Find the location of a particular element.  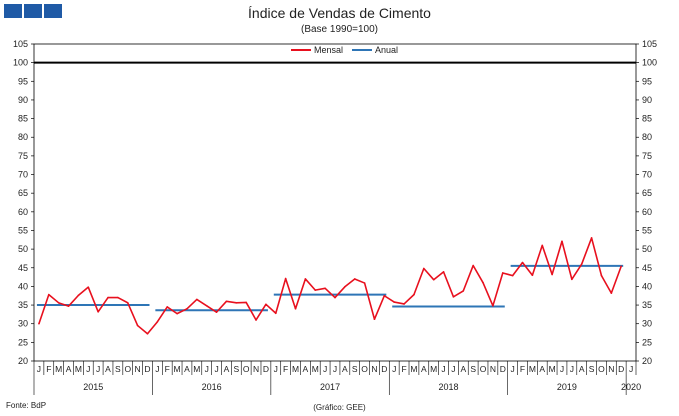

y-tick-label-left: 40 is located at coordinates (23, 286).